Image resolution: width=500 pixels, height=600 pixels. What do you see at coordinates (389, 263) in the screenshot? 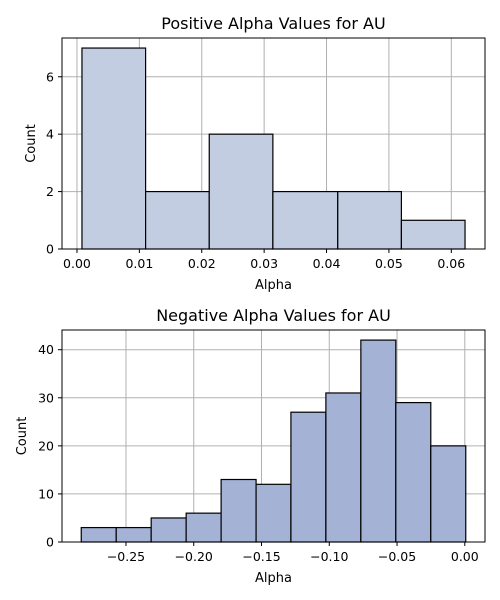
I see `x-tick-label: 0.05` at bounding box center [389, 263].